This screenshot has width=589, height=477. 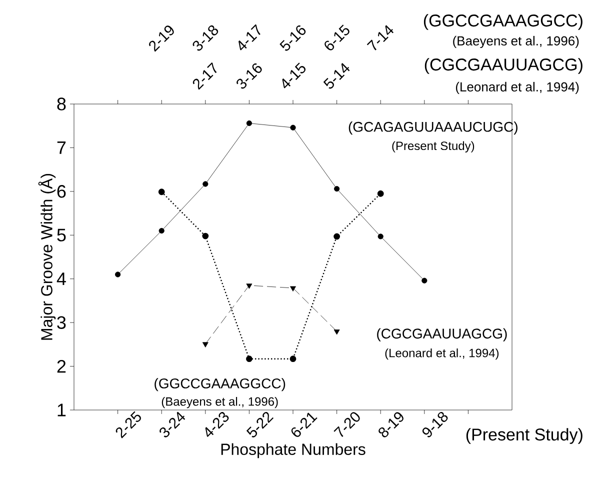 What do you see at coordinates (503, 22) in the screenshot?
I see `text: (GGCCGAAAGGCC)` at bounding box center [503, 22].